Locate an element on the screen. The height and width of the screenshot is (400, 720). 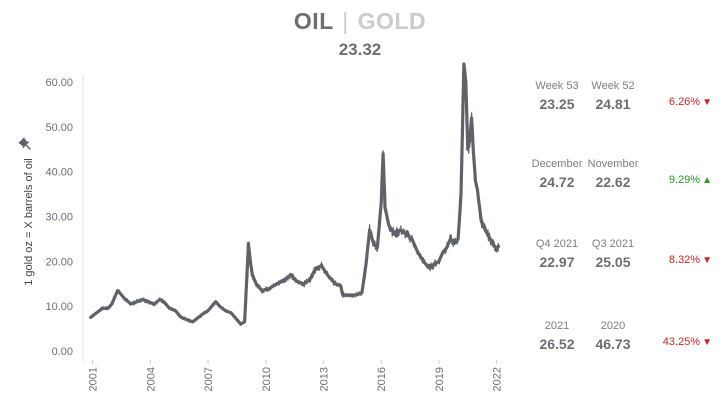
change-percent: 9.29% ▲ is located at coordinates (681, 180).